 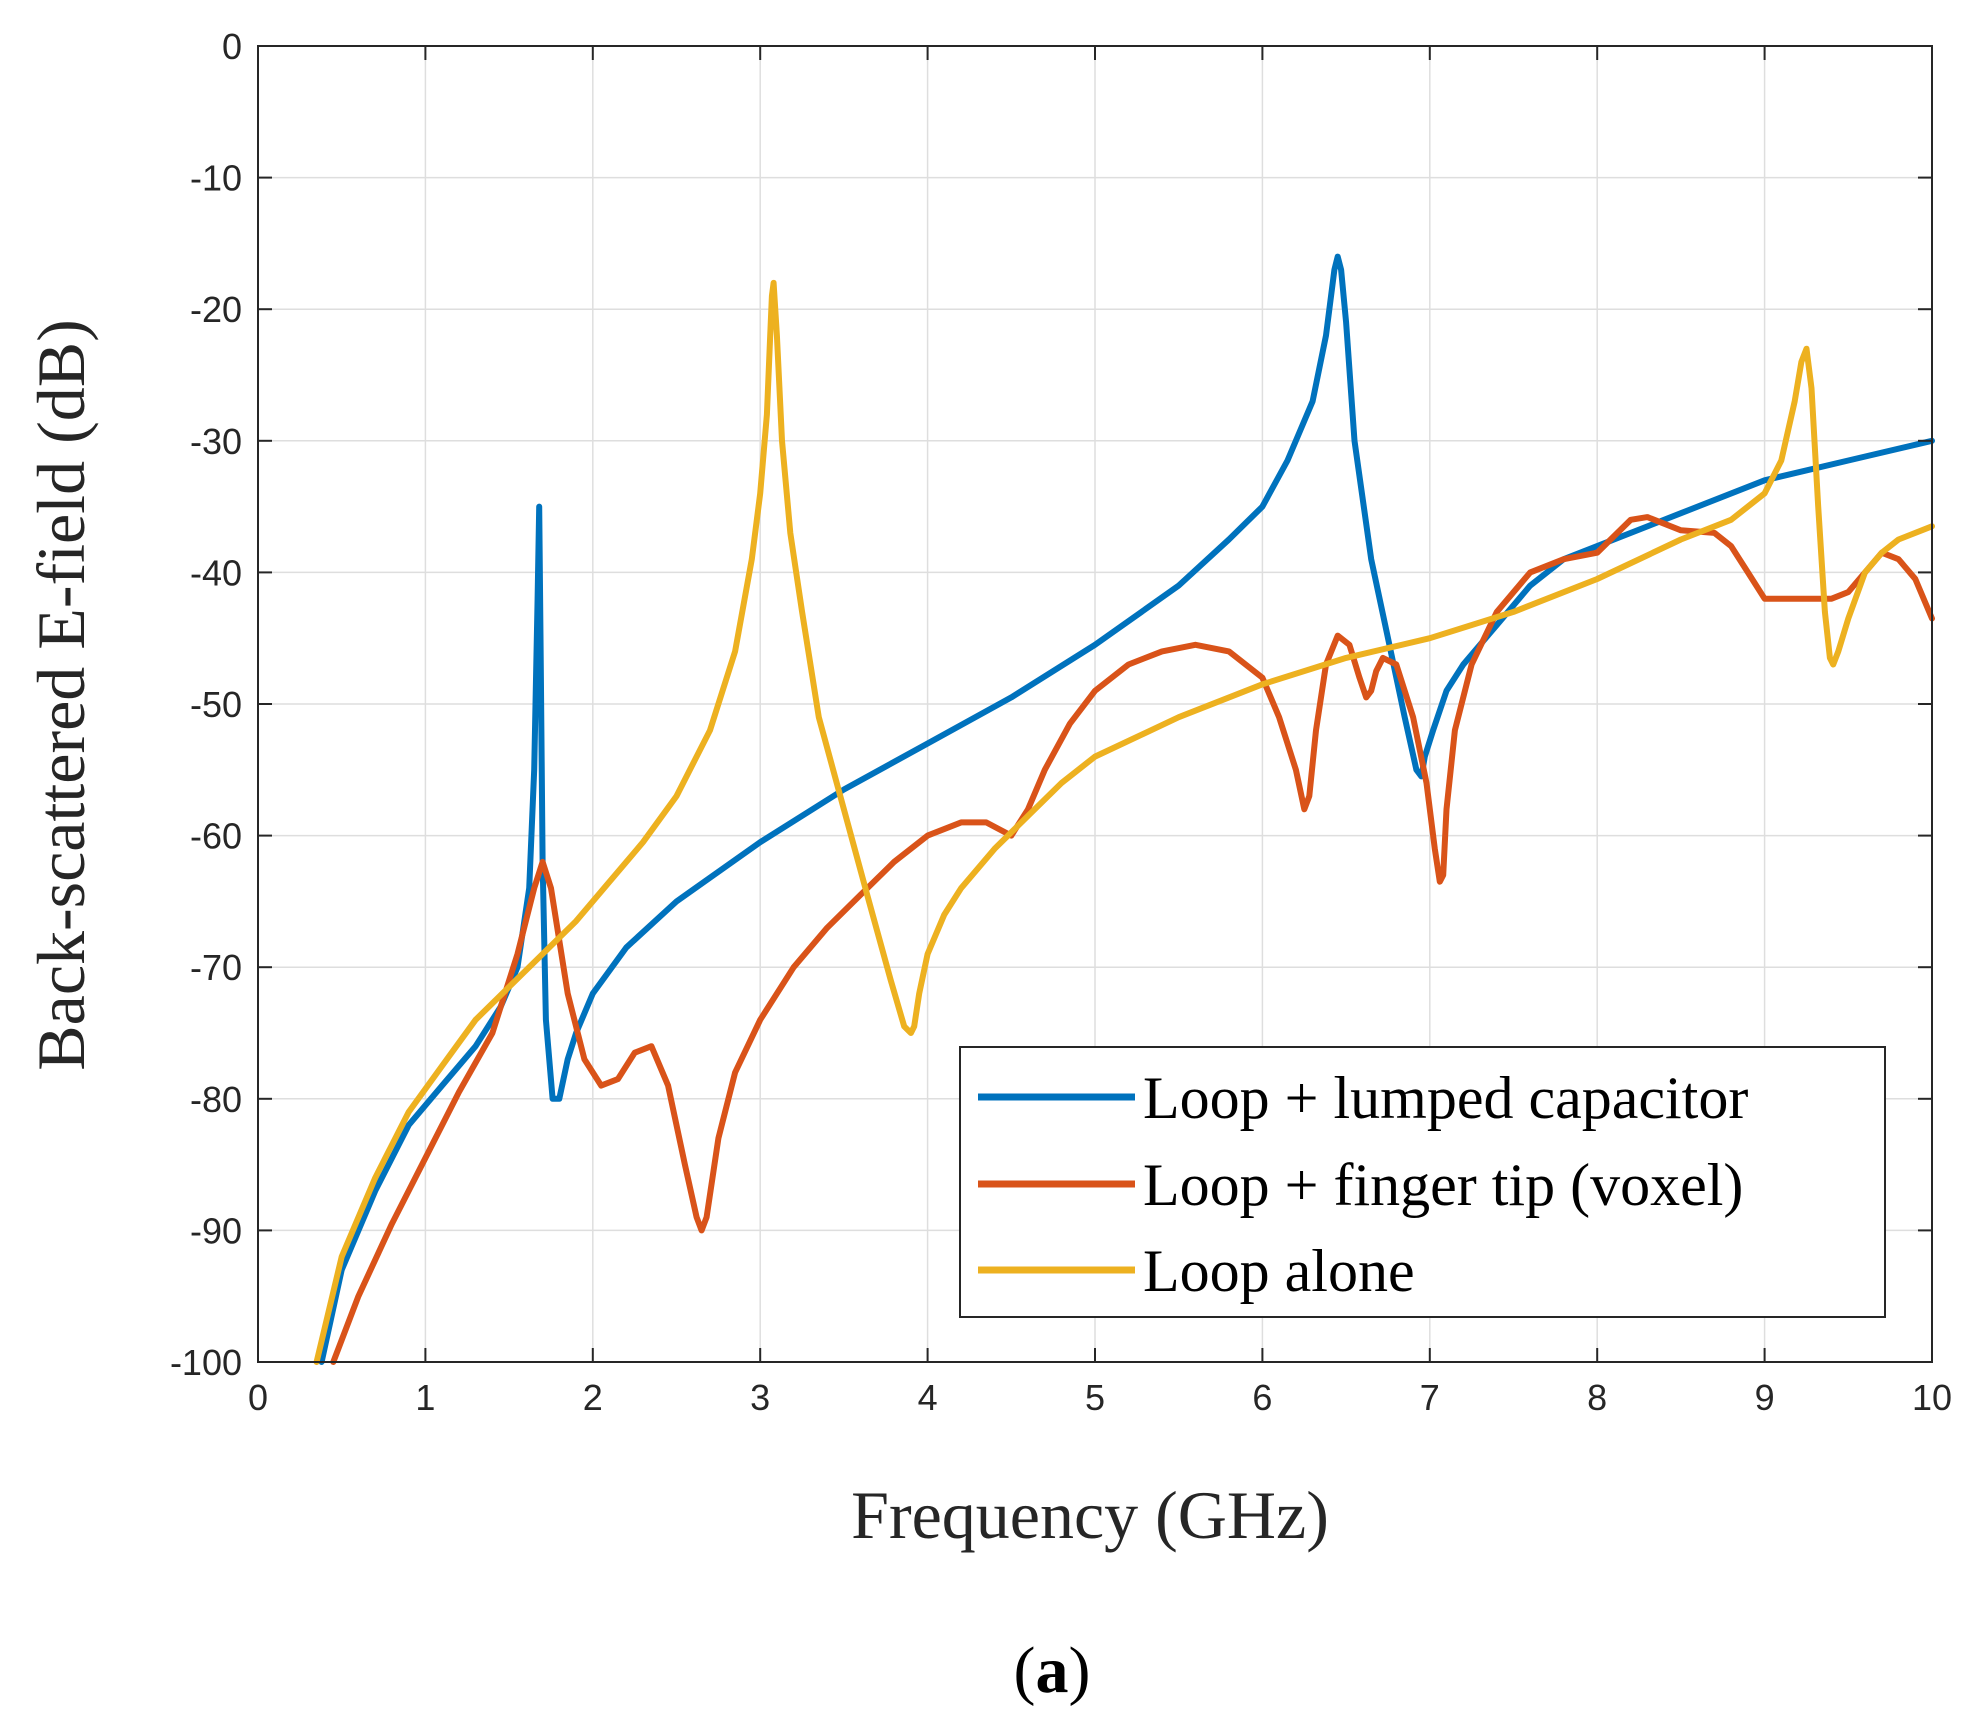 What do you see at coordinates (216, 309) in the screenshot?
I see `y-tick-label: -20` at bounding box center [216, 309].